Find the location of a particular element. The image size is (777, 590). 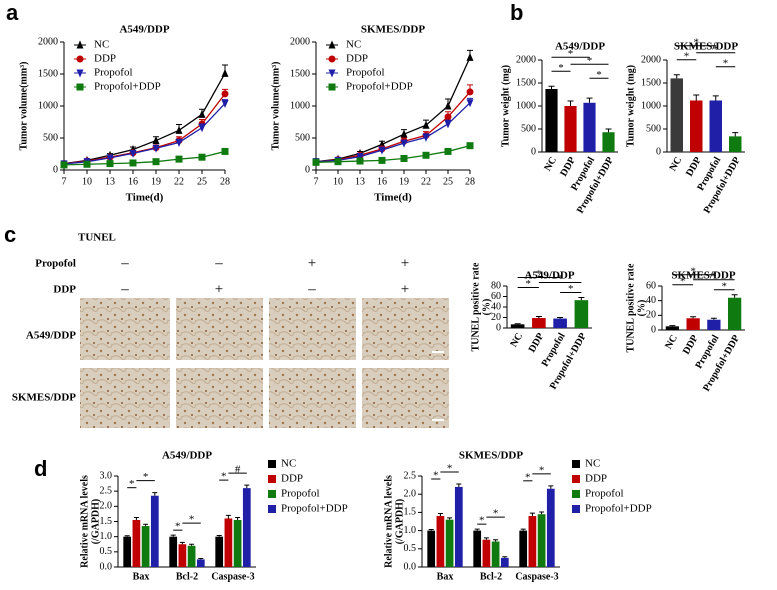

x-axis-label: Time(d) is located at coordinates (393, 198).